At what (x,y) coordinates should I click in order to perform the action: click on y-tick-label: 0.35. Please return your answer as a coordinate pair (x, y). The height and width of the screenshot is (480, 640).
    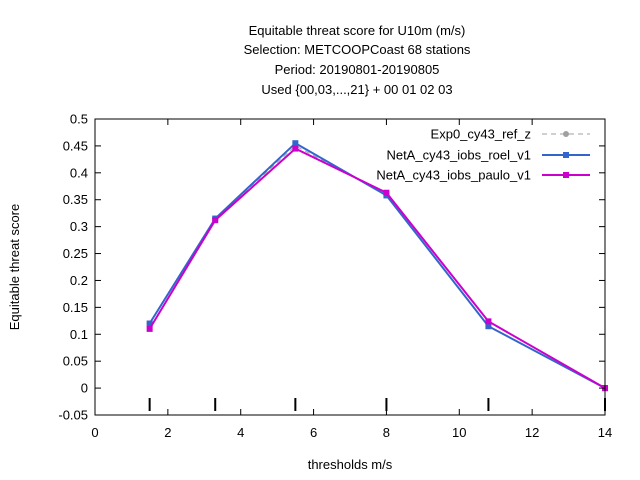
    Looking at the image, I should click on (75, 199).